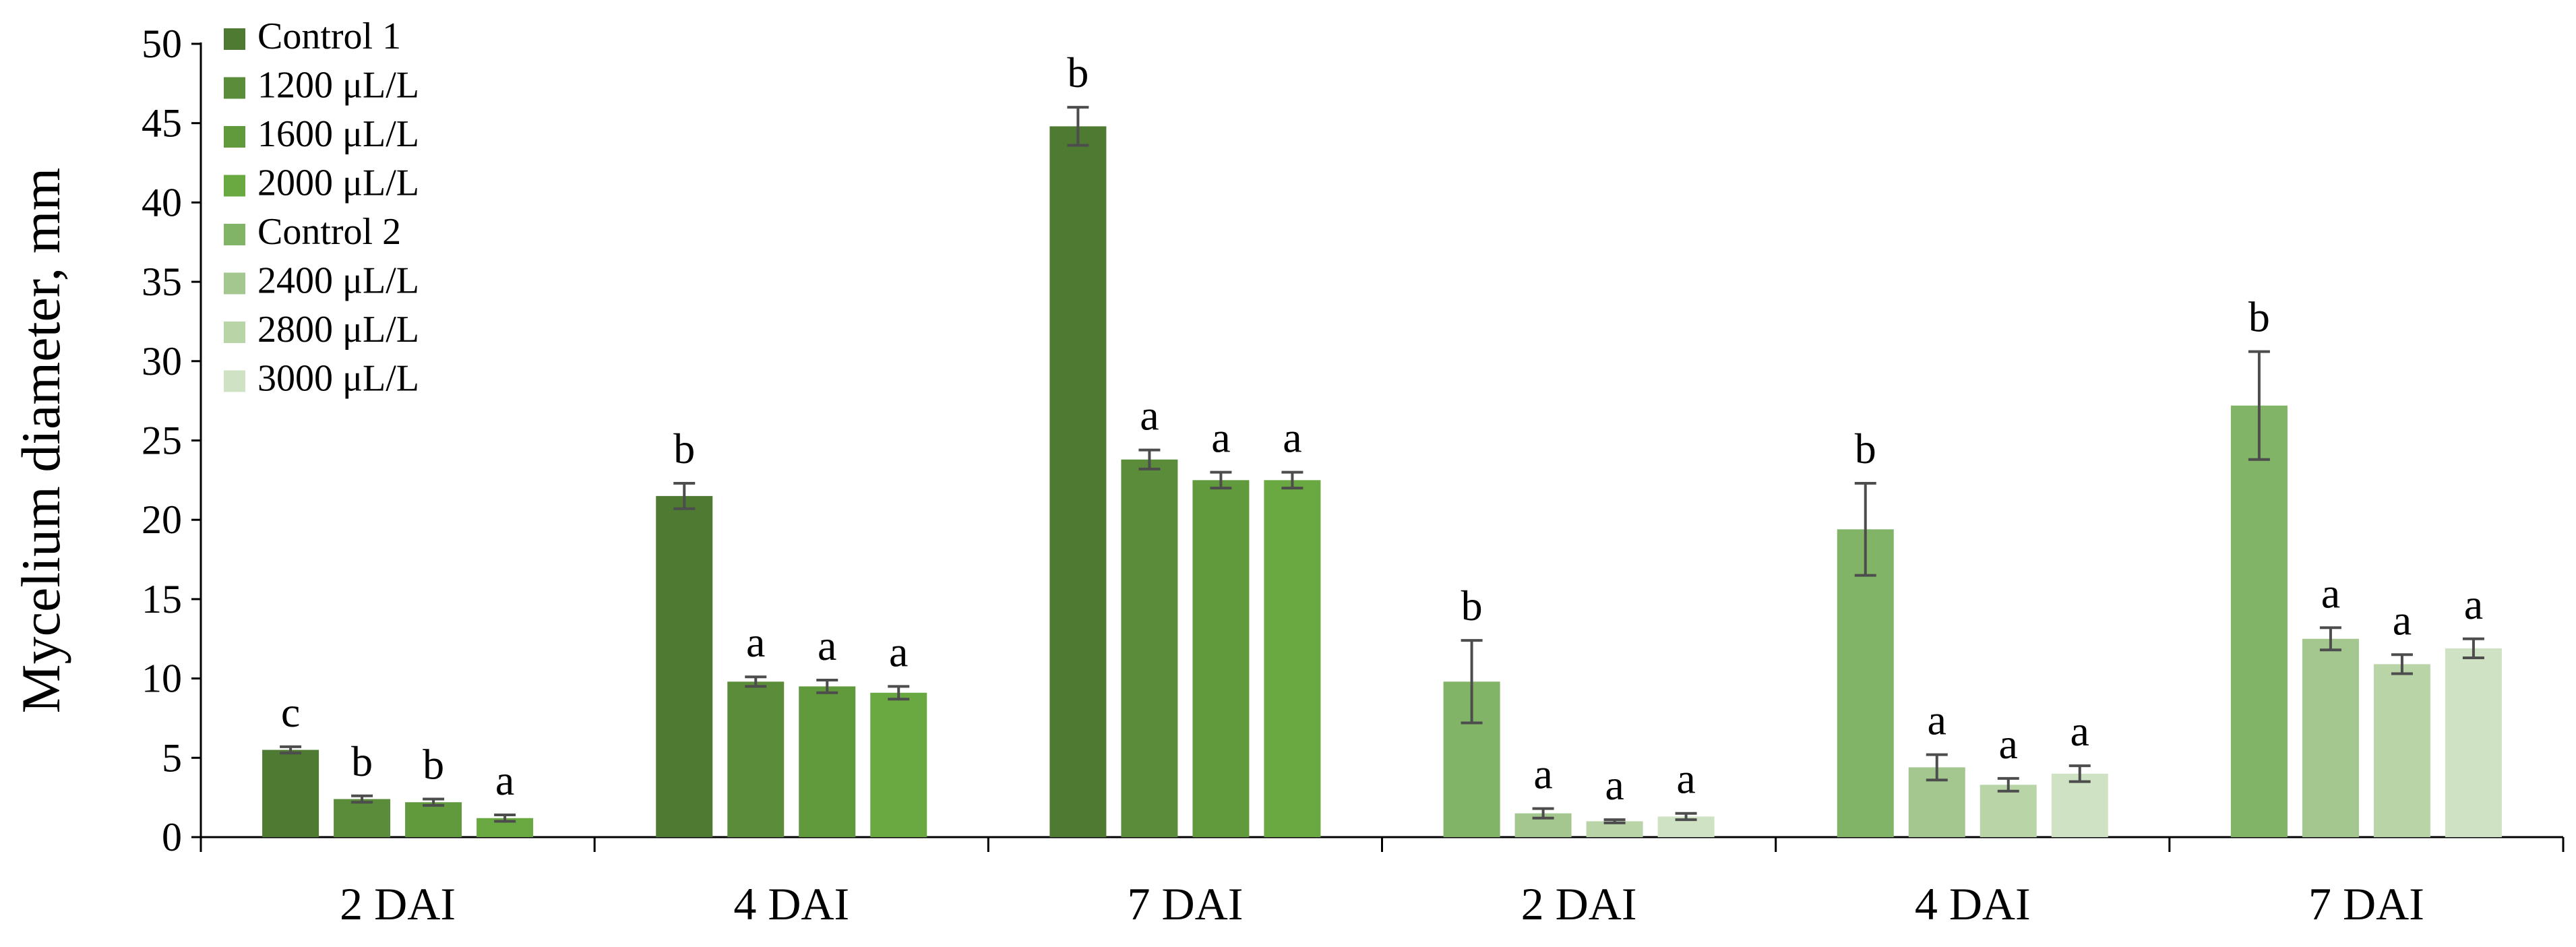  What do you see at coordinates (338, 379) in the screenshot?
I see `legend-label: 3000 μL/L` at bounding box center [338, 379].